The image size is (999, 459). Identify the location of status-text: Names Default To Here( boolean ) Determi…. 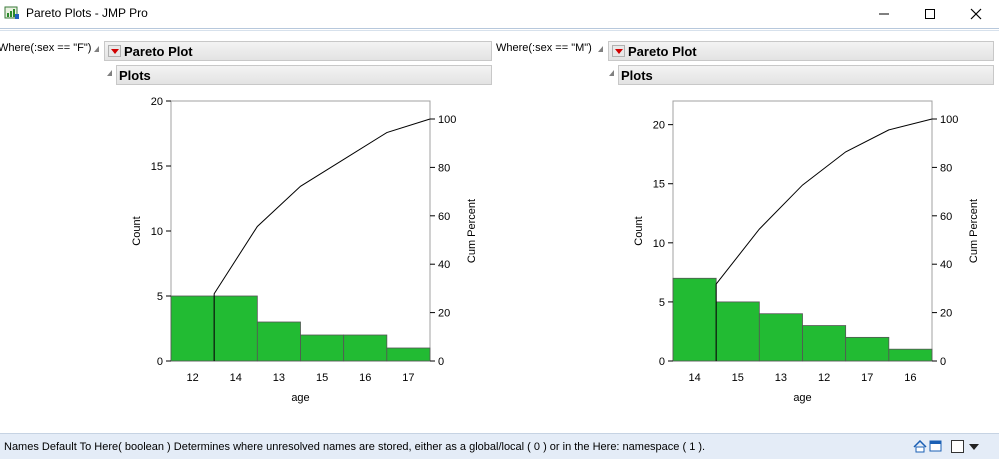
(355, 447).